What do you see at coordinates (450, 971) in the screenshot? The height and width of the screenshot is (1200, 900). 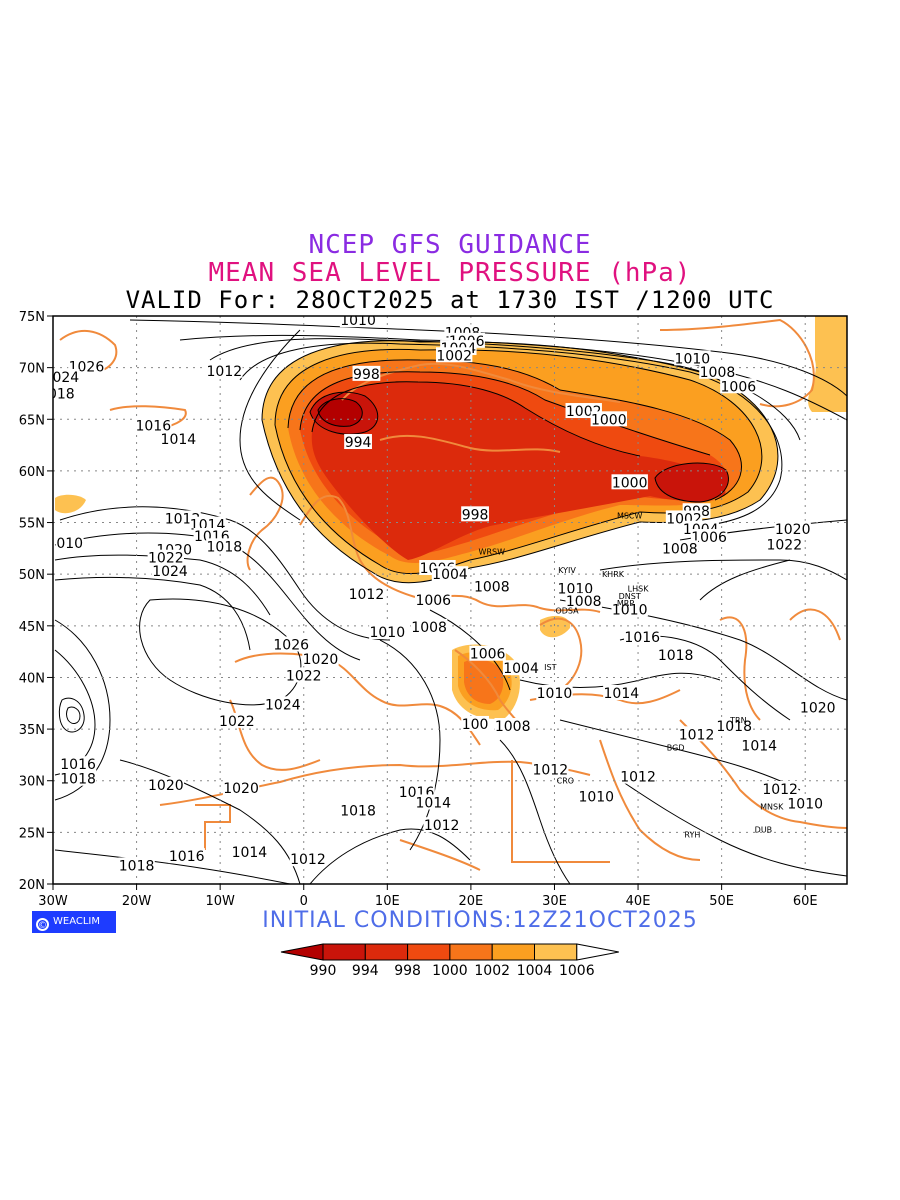 I see `colorbar-label: 1000` at bounding box center [450, 971].